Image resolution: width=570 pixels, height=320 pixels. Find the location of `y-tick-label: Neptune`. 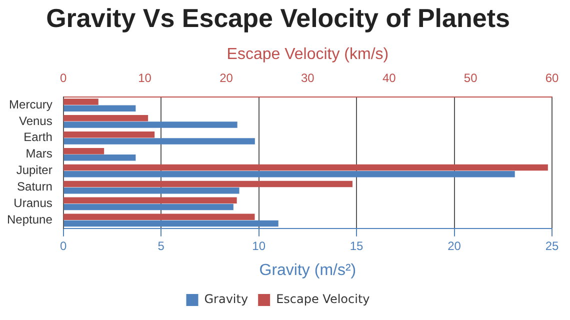

y-tick-label: Neptune is located at coordinates (29, 219).